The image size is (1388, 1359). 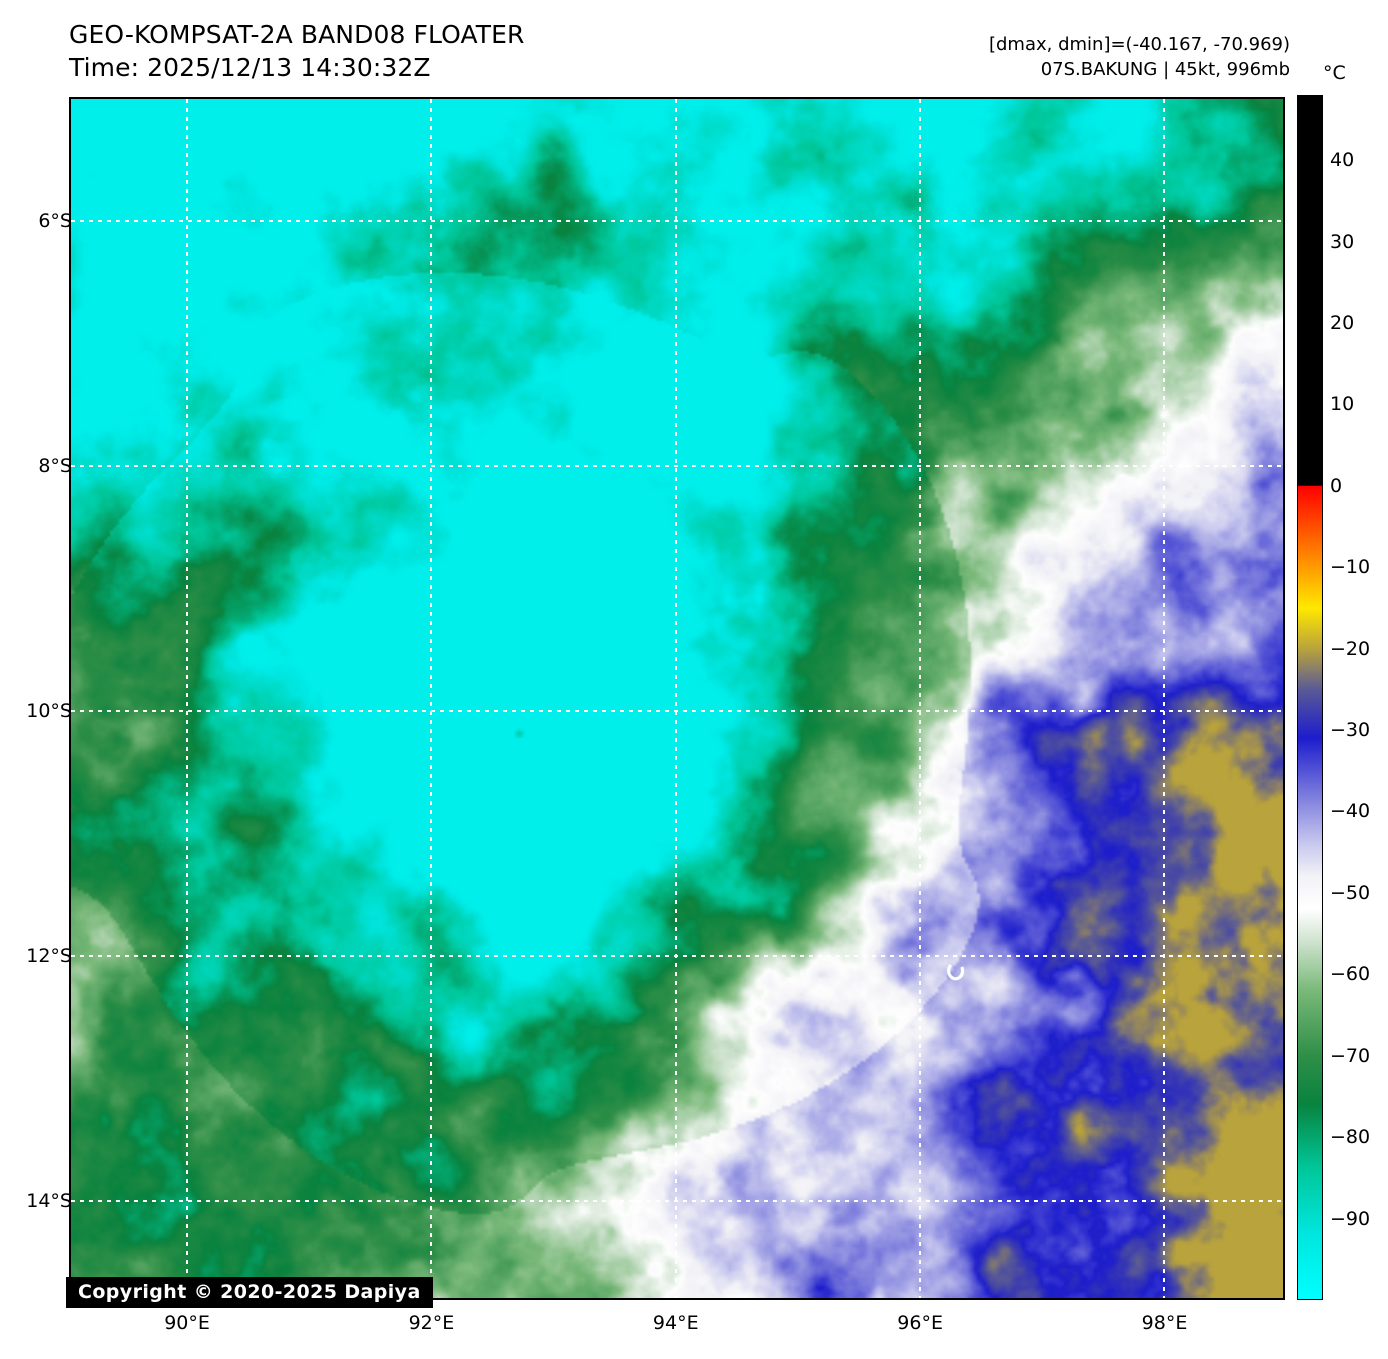 I want to click on longitude-tick-label: 98°E, so click(x=1164, y=1323).